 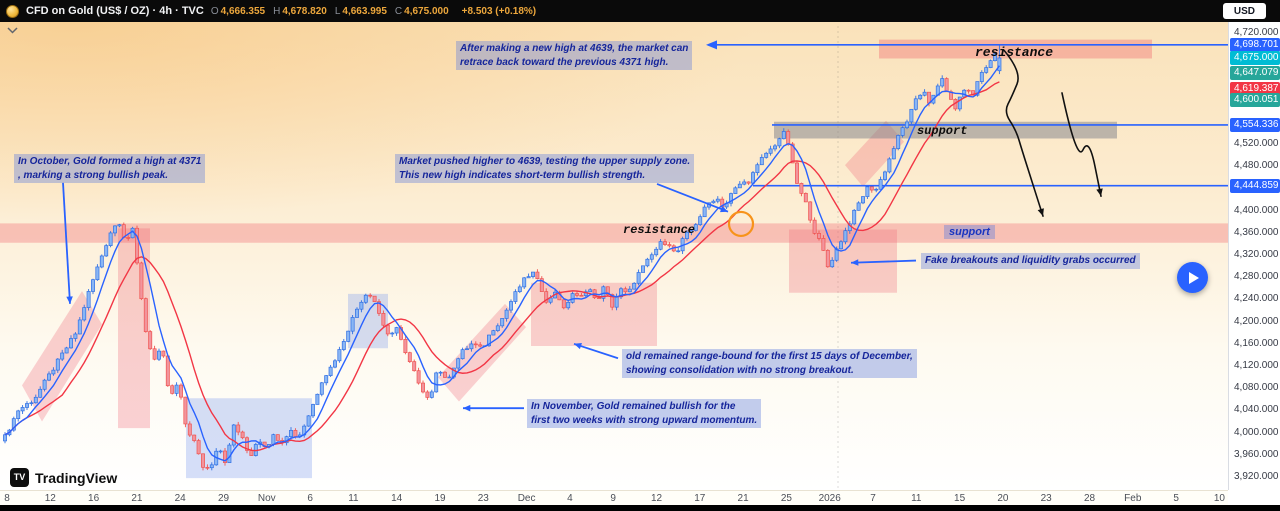 What do you see at coordinates (640, 508) in the screenshot?
I see `bottom-edge` at bounding box center [640, 508].